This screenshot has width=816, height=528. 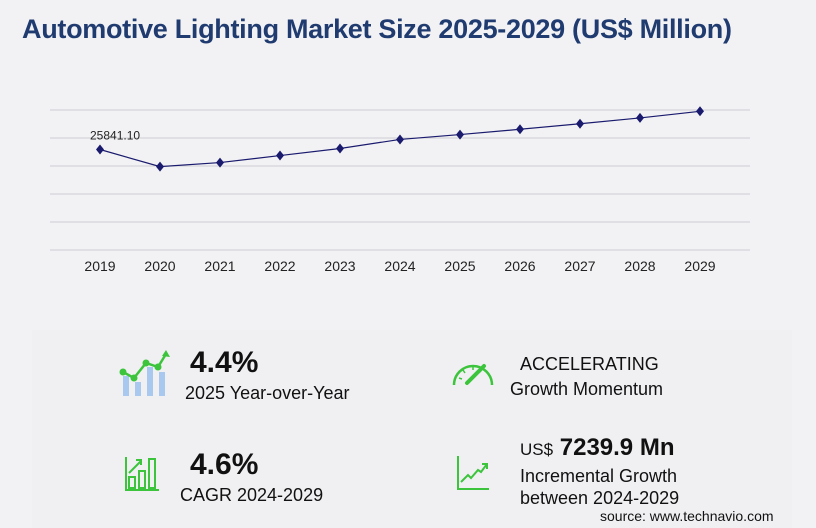 I want to click on incremental-label-2: between 2024-2029, so click(x=600, y=498).